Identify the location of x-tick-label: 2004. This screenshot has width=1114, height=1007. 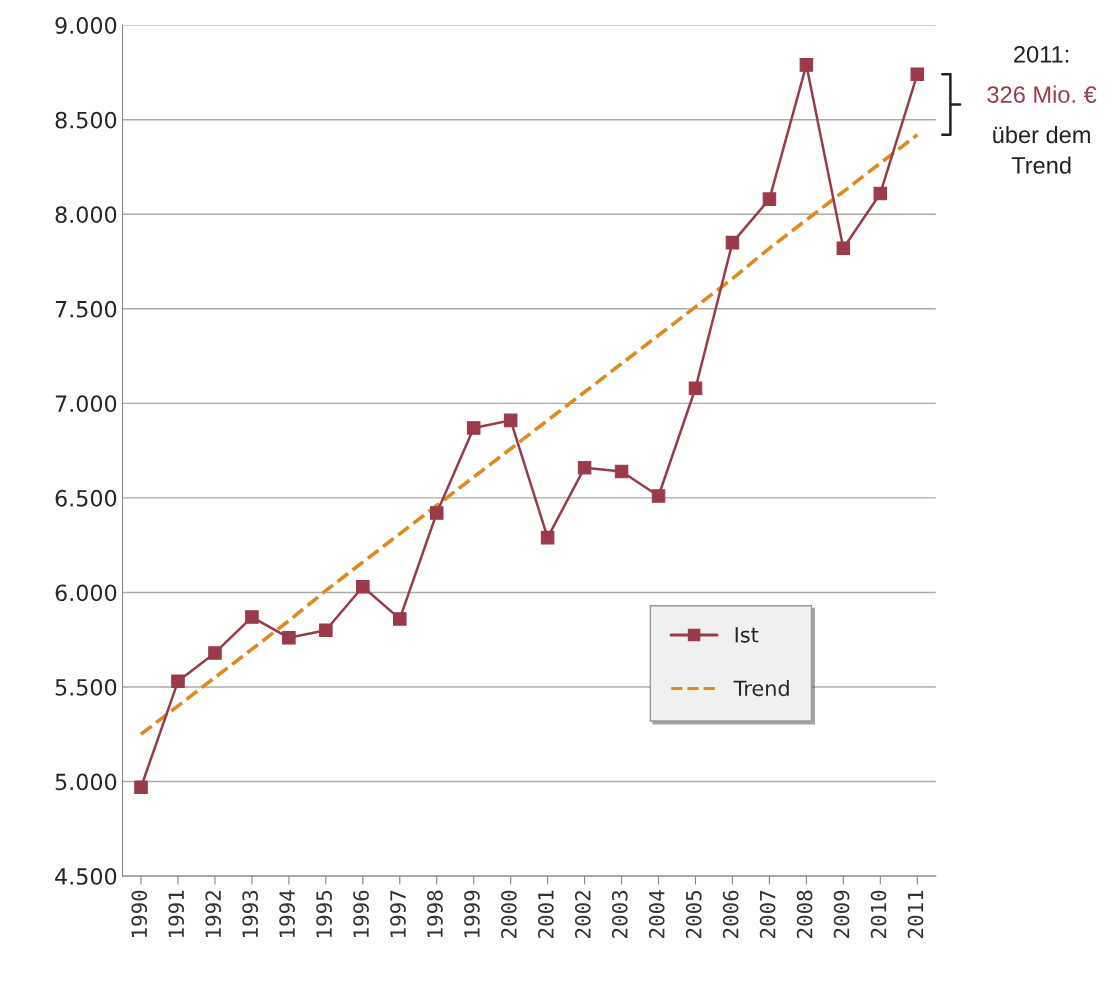
(656, 914).